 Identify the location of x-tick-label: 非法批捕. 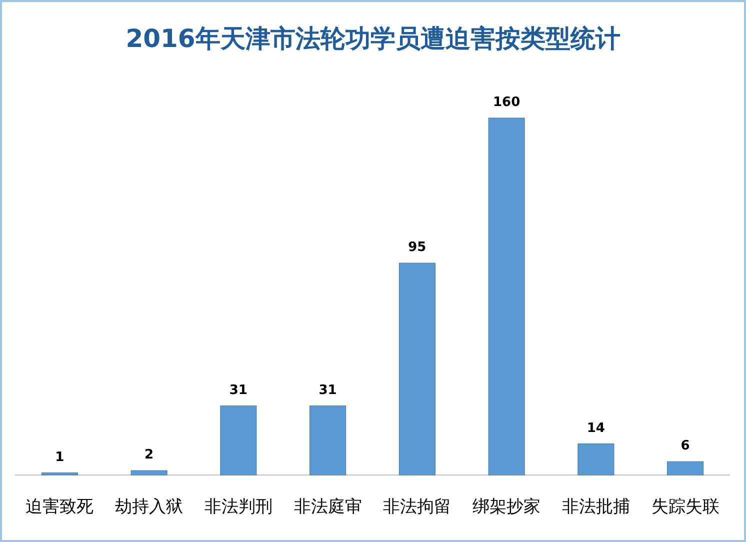
(596, 507).